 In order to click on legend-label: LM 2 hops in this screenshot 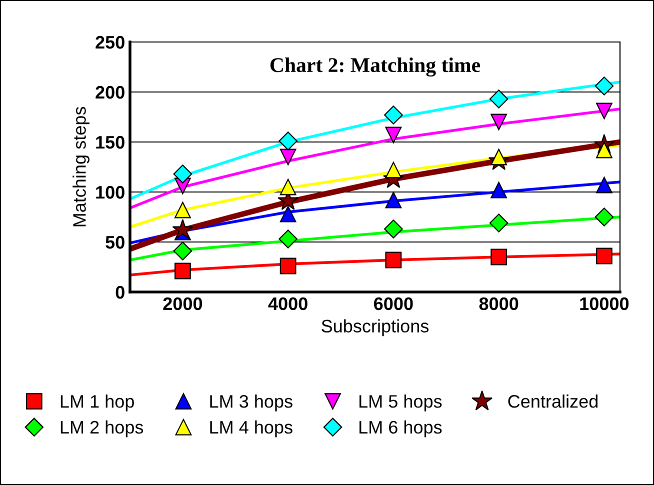, I will do `click(102, 429)`.